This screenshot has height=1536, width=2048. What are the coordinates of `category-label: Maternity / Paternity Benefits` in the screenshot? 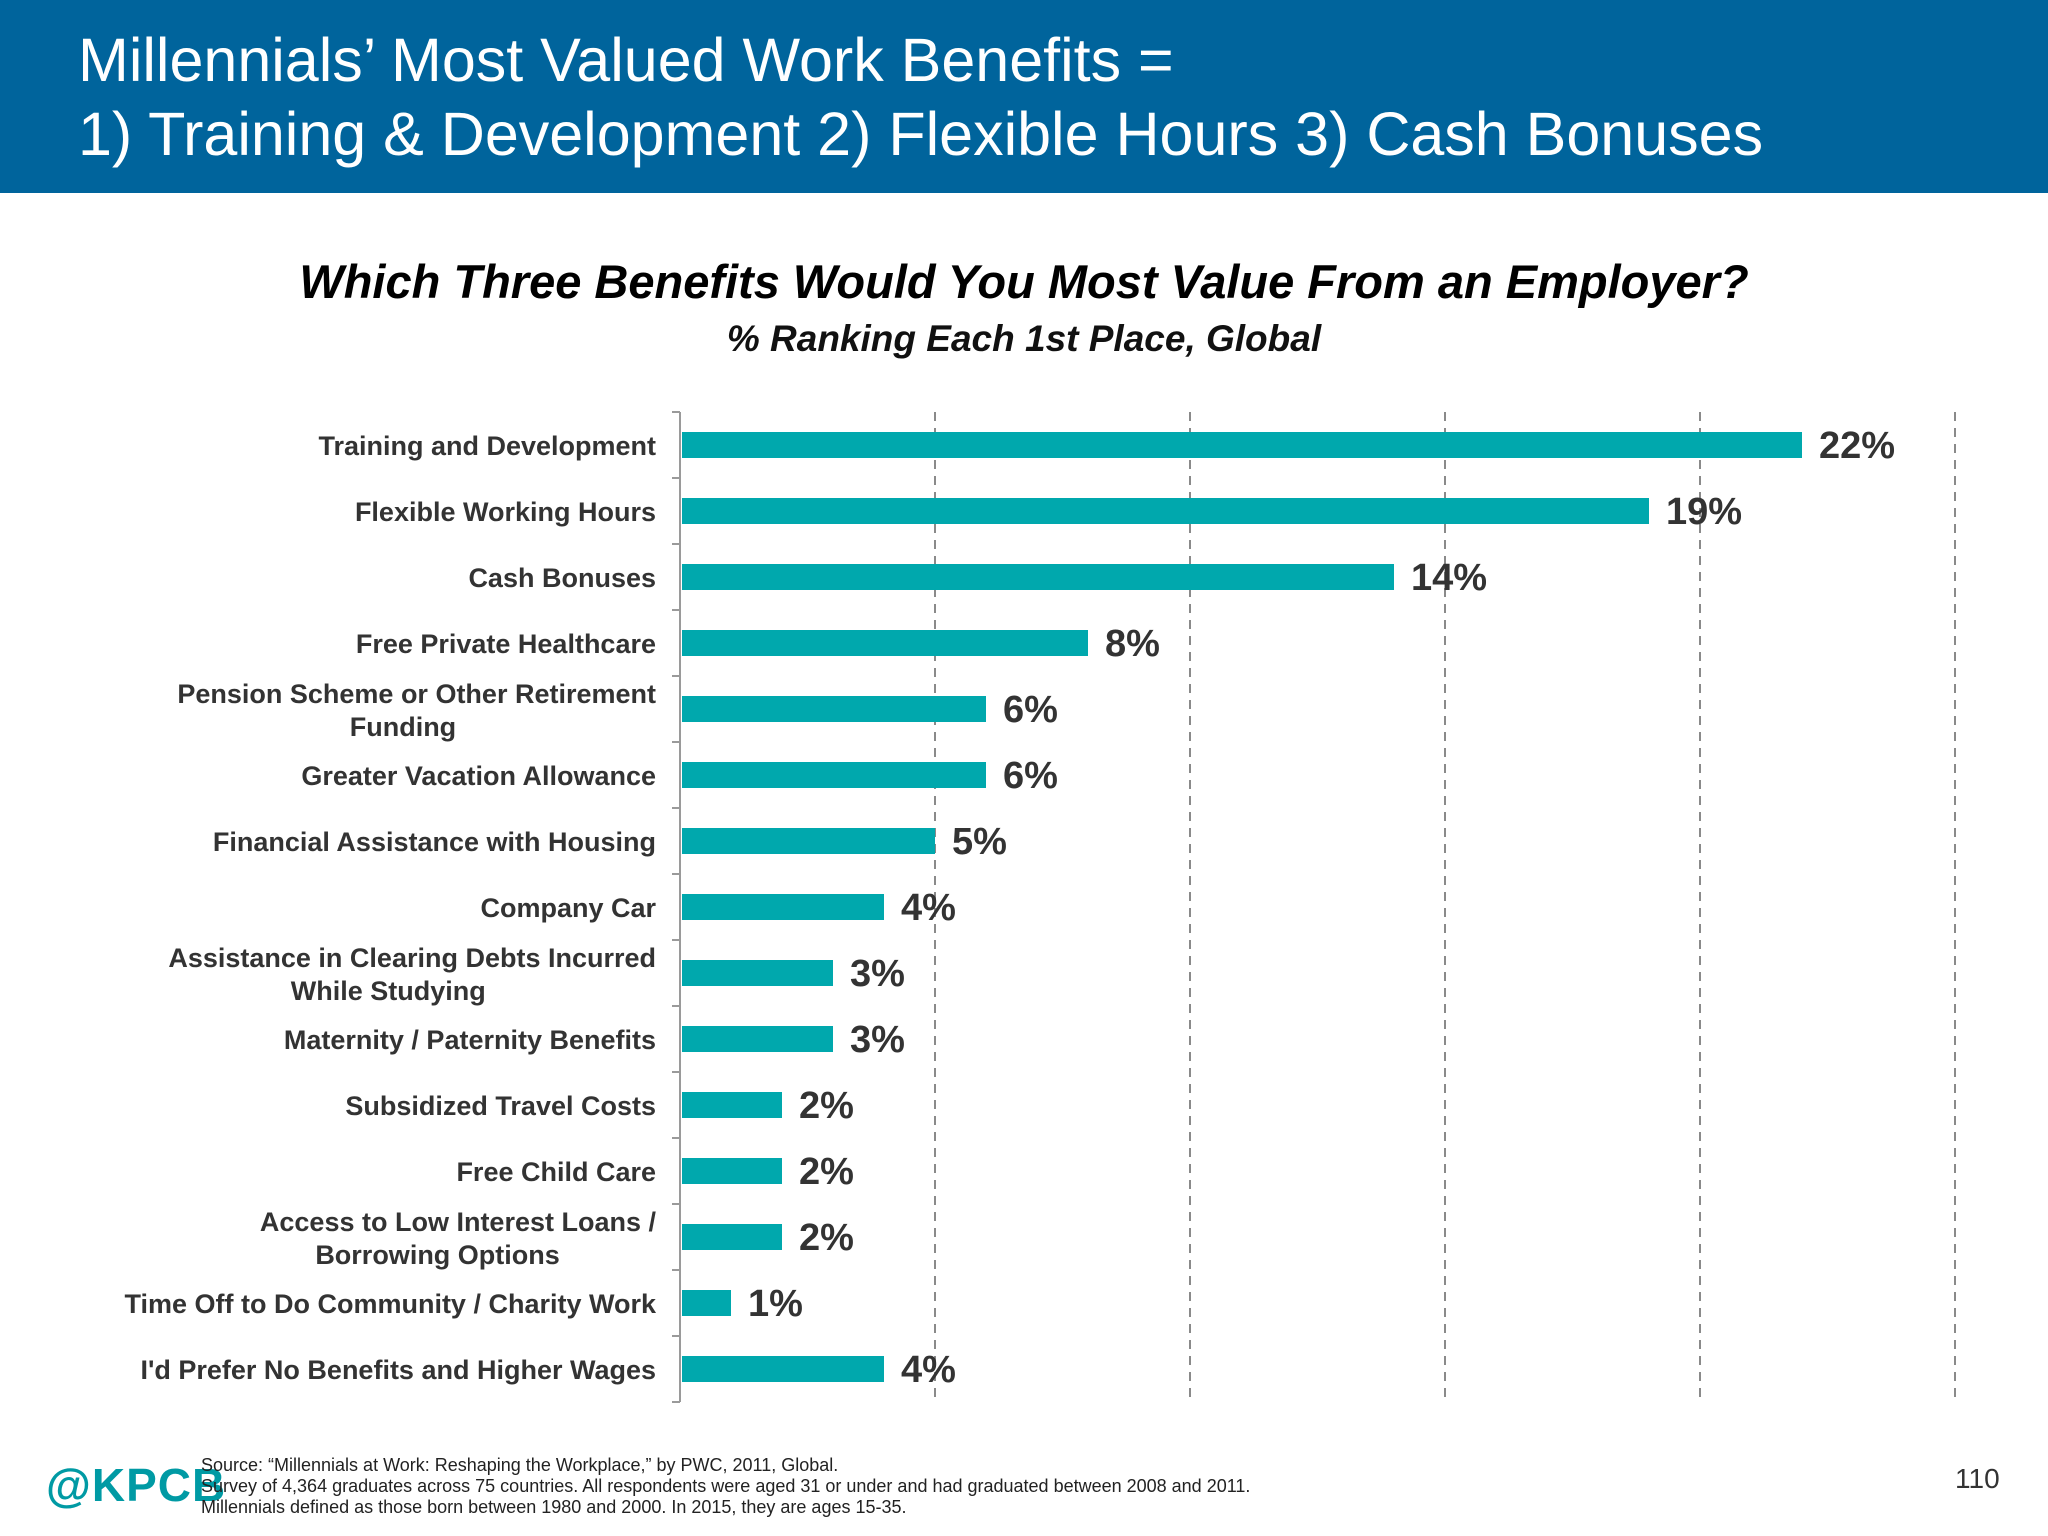 It's located at (470, 1040).